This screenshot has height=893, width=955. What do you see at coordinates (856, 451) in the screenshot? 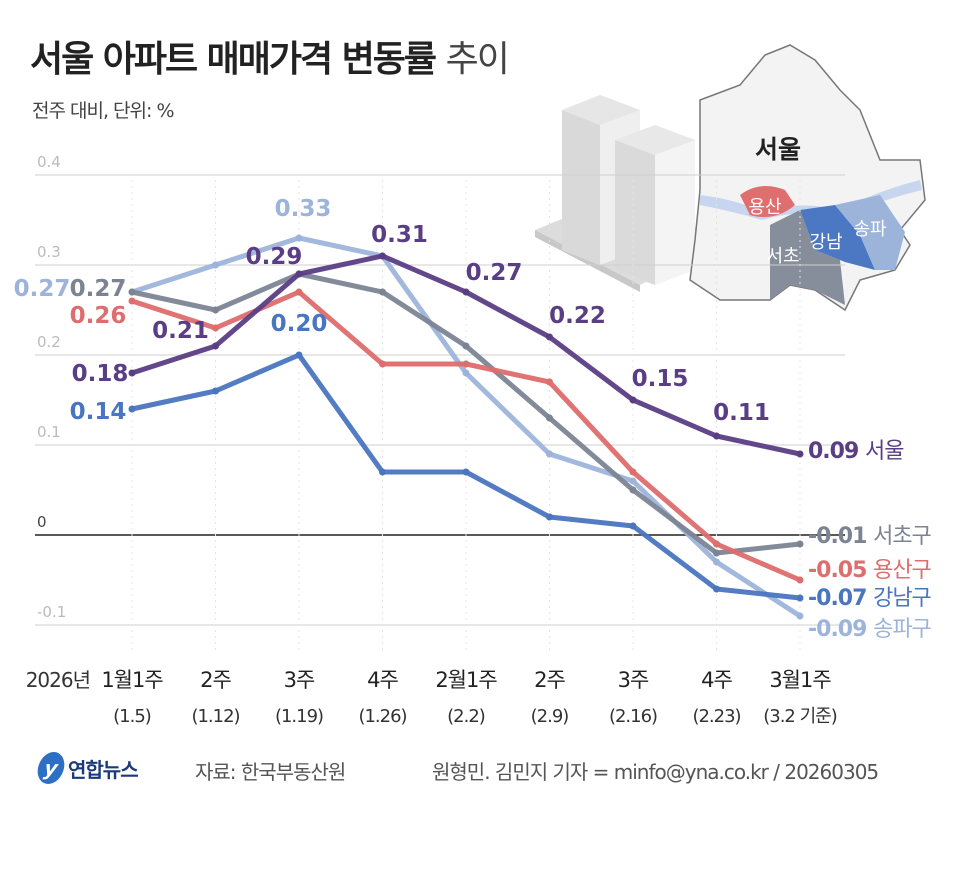
I see `end-label: 0.09 서울` at bounding box center [856, 451].